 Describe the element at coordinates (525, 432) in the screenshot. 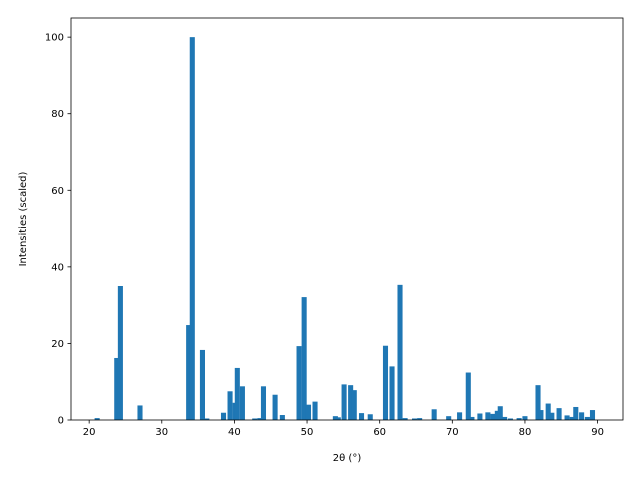

I see `x-tick-label: 80` at that location.